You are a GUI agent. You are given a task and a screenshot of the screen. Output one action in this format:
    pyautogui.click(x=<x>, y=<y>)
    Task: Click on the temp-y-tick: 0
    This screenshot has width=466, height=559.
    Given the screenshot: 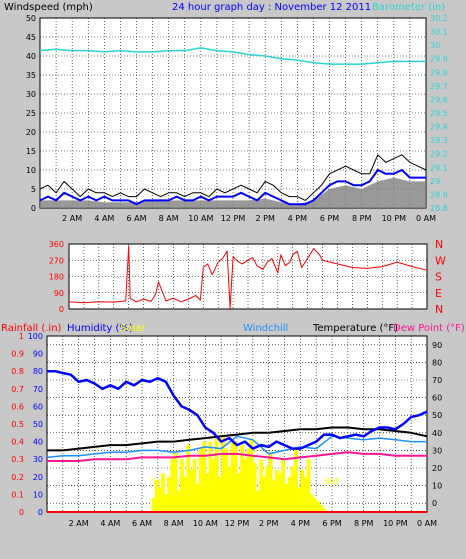 What is the action you would take?
    pyautogui.click(x=434, y=503)
    